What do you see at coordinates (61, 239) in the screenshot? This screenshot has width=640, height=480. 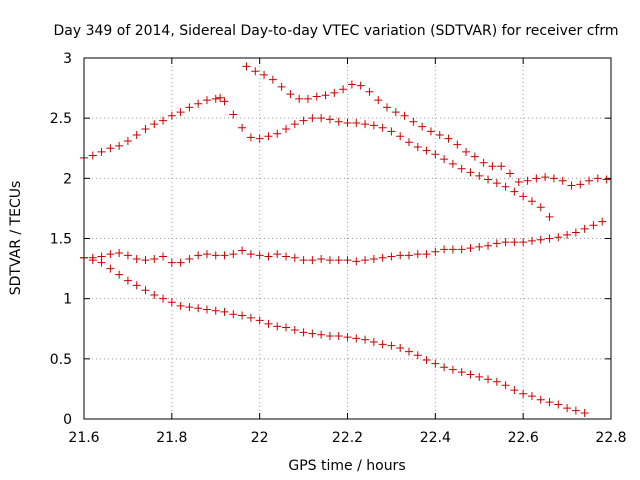 I see `y-tick-labels: 0 0.5 1 1.5 2 2.5 3` at bounding box center [61, 239].